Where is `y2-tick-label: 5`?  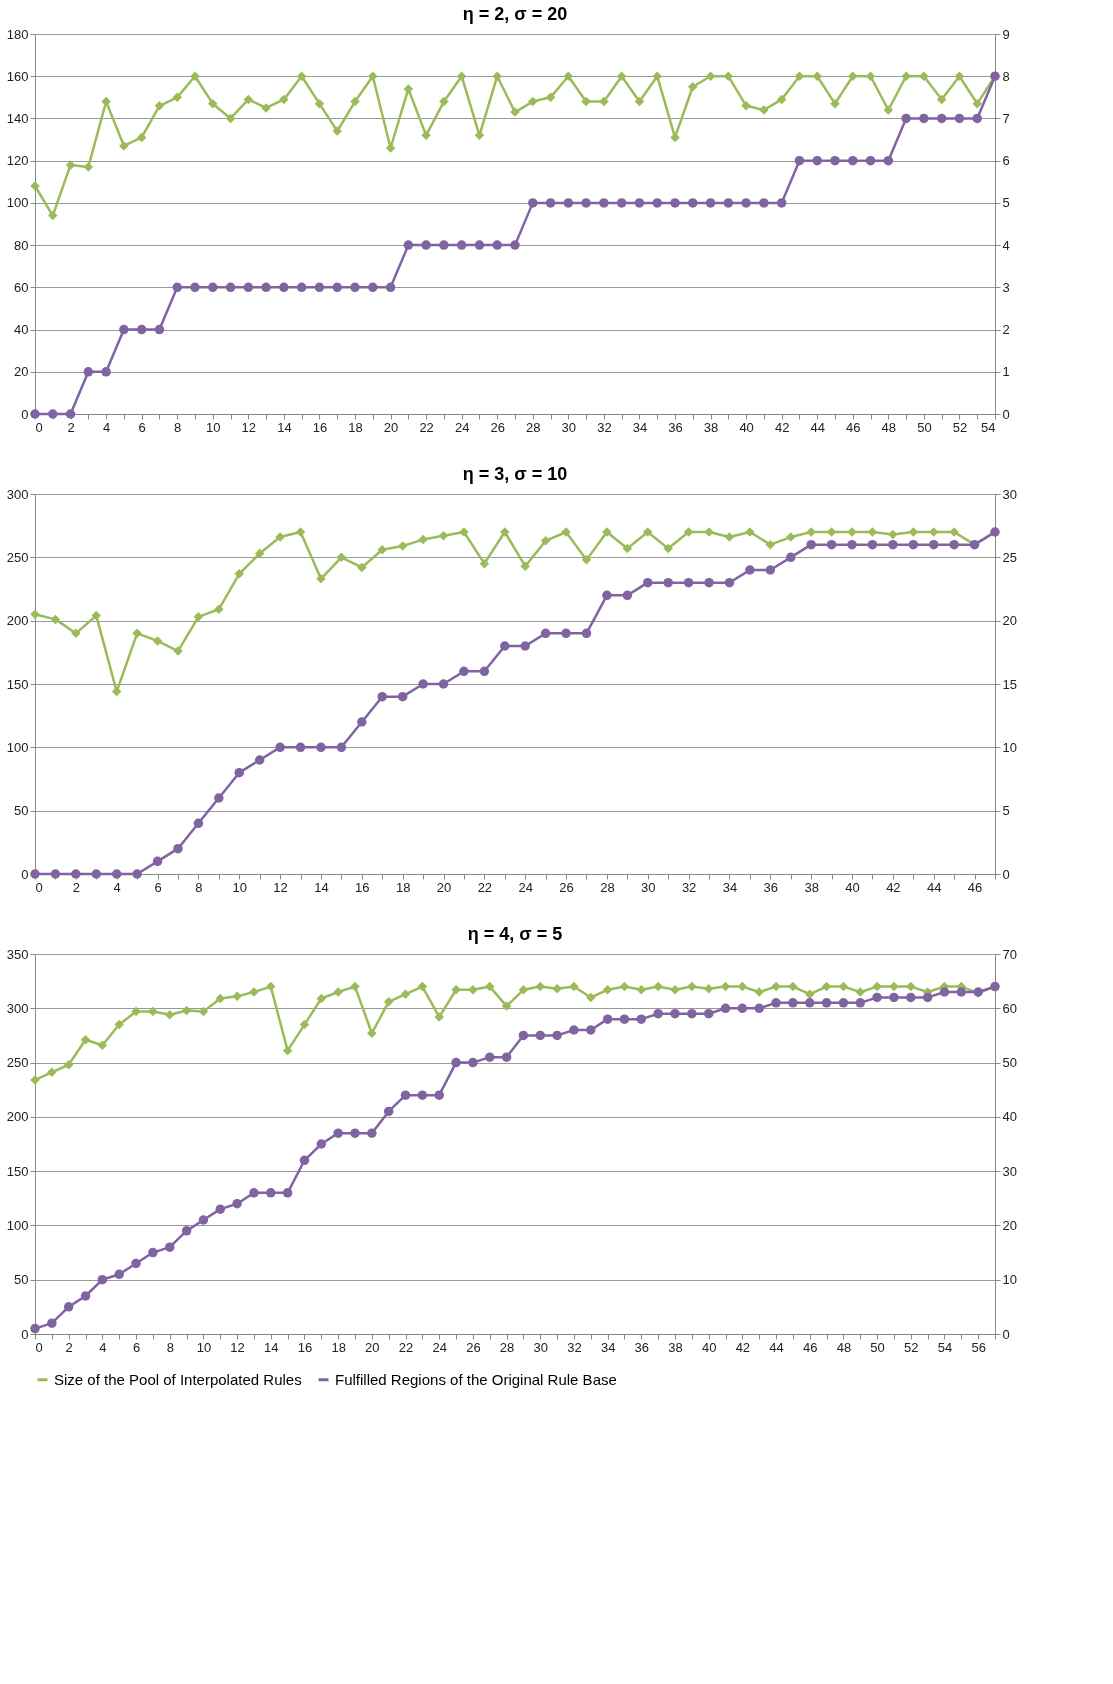 y2-tick-label: 5 is located at coordinates (1006, 811).